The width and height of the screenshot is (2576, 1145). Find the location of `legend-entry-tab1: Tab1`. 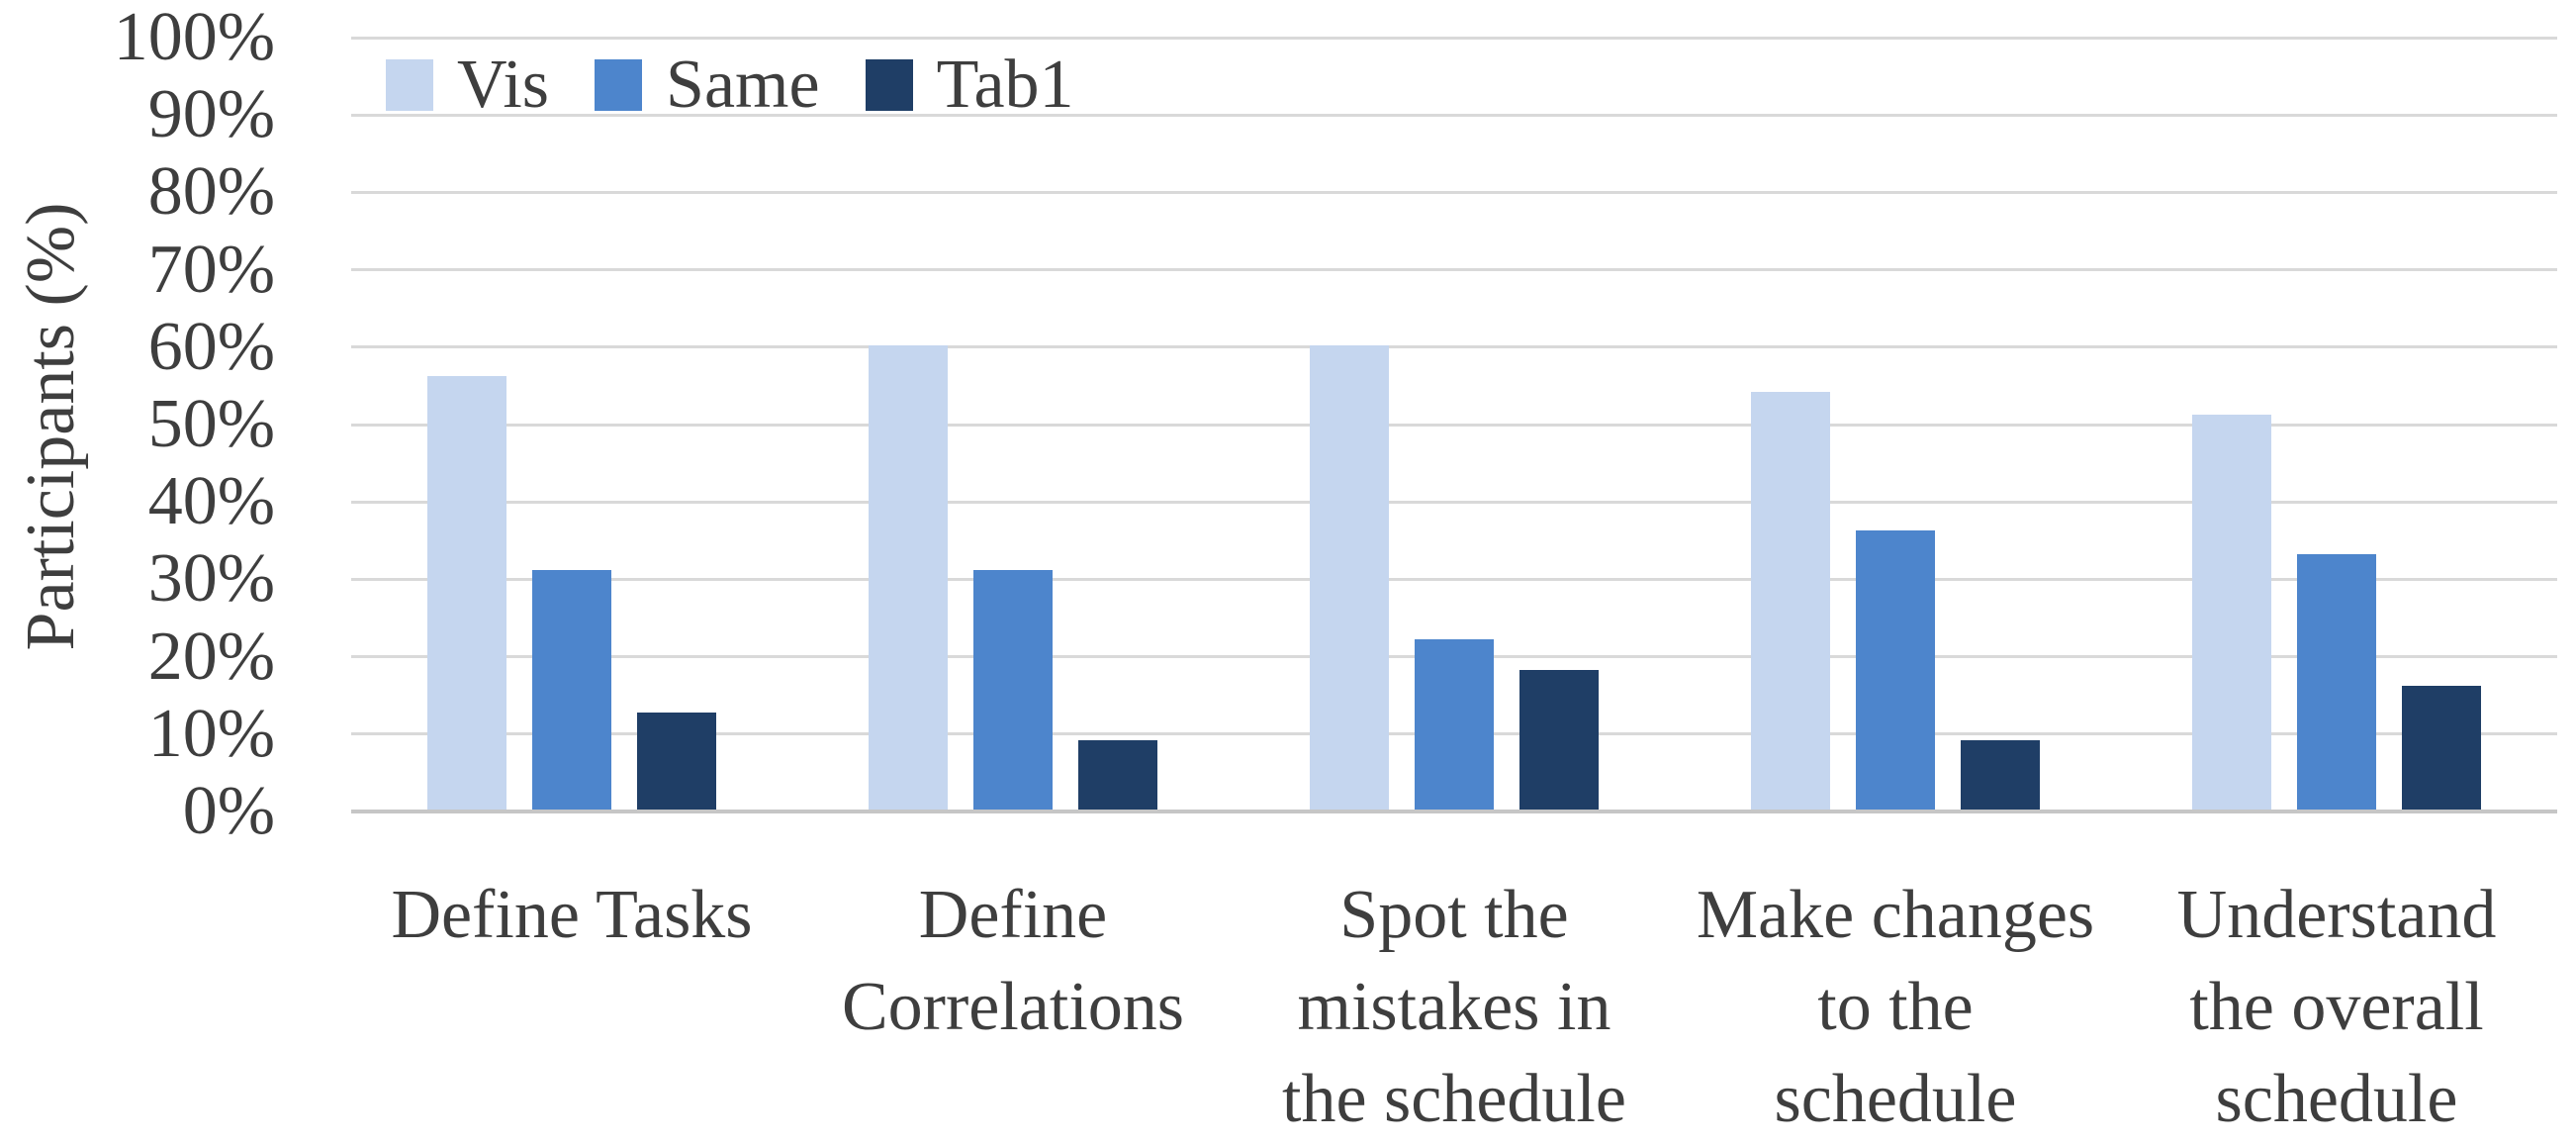

legend-entry-tab1: Tab1 is located at coordinates (969, 85).